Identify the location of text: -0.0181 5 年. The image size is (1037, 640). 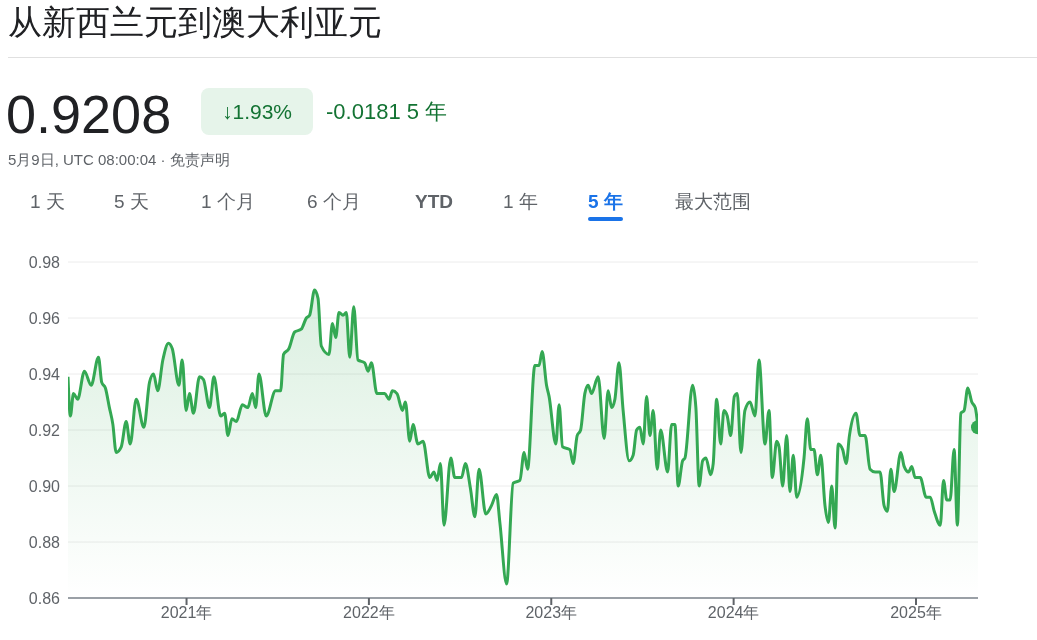
(387, 112).